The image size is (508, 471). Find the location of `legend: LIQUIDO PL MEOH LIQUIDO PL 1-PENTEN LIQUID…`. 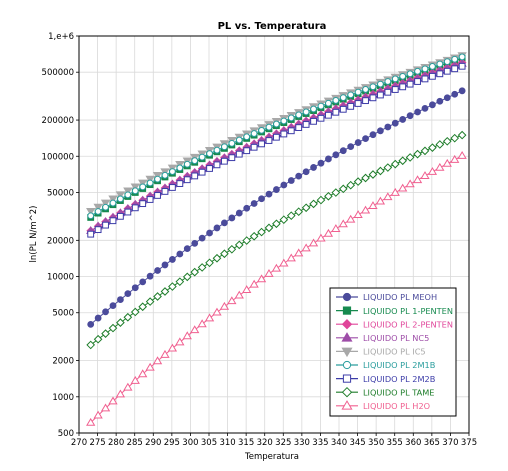

legend: LIQUIDO PL MEOH LIQUIDO PL 1-PENTEN LIQUID… is located at coordinates (393, 352).